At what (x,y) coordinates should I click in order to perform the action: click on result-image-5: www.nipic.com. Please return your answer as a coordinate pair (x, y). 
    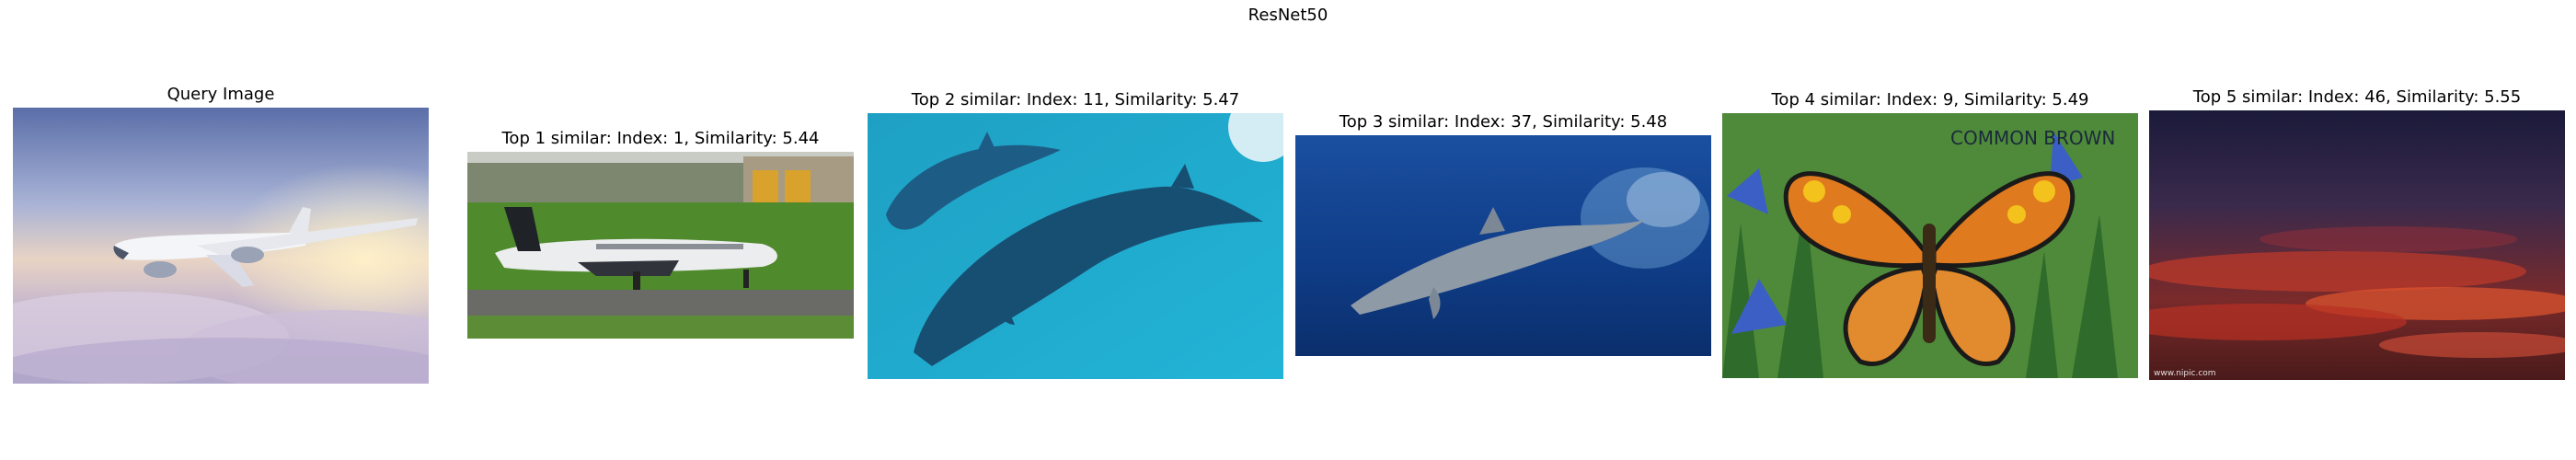
    Looking at the image, I should click on (2357, 245).